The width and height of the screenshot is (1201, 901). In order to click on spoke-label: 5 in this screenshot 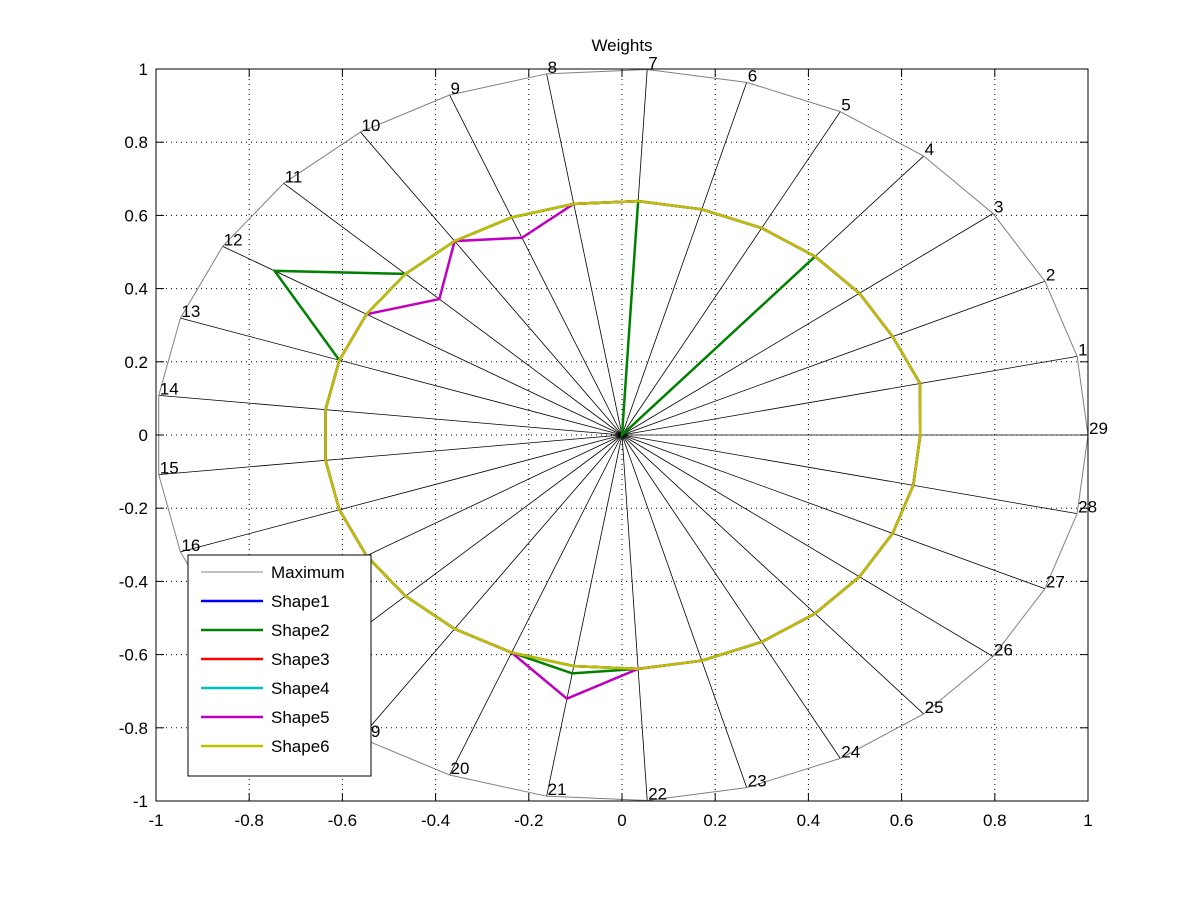, I will do `click(845, 105)`.